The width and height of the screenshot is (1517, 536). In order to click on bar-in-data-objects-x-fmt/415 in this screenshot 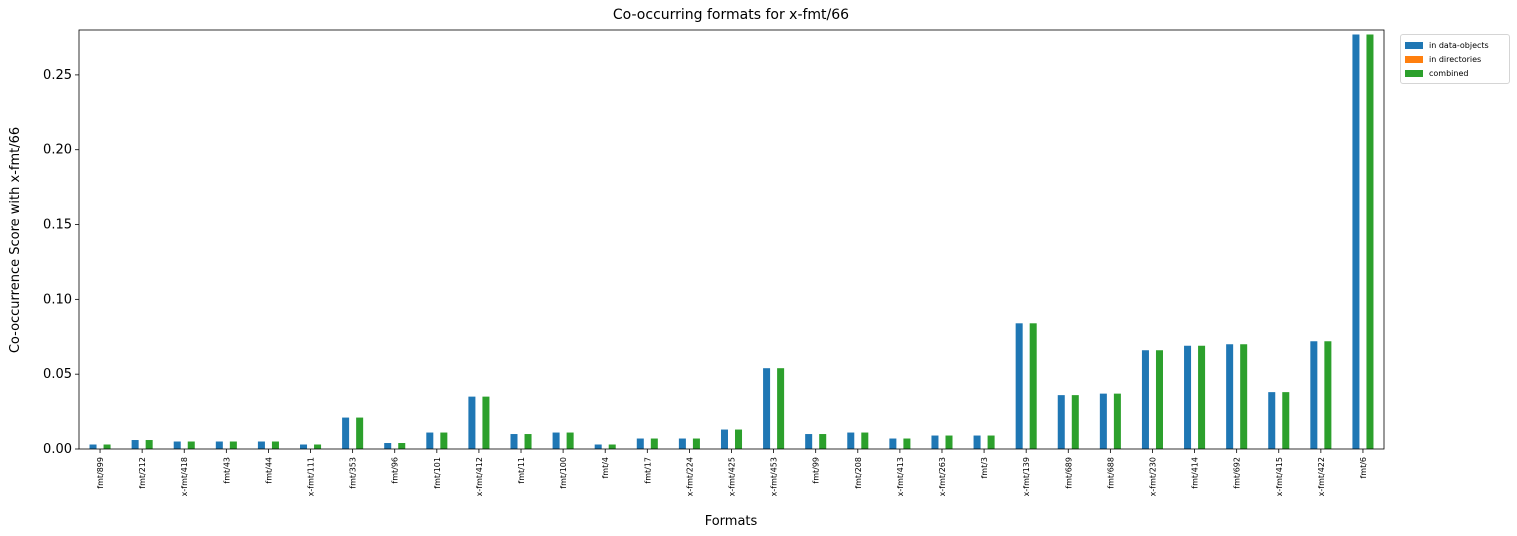, I will do `click(1272, 420)`.